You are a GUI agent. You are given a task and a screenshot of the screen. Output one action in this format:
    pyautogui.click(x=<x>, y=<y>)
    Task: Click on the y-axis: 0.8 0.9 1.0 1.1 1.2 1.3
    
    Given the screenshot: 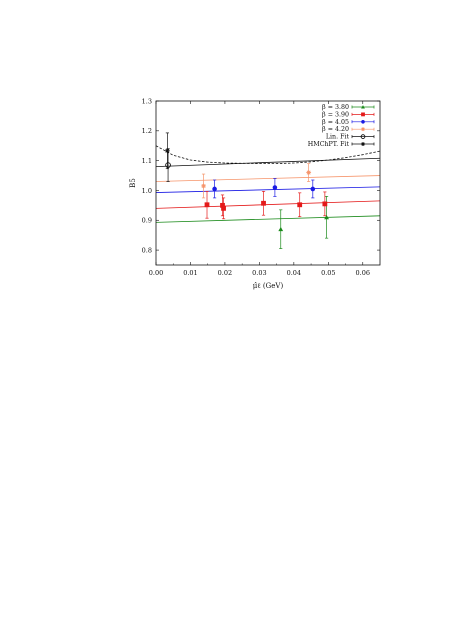 What is the action you would take?
    pyautogui.click(x=261, y=175)
    